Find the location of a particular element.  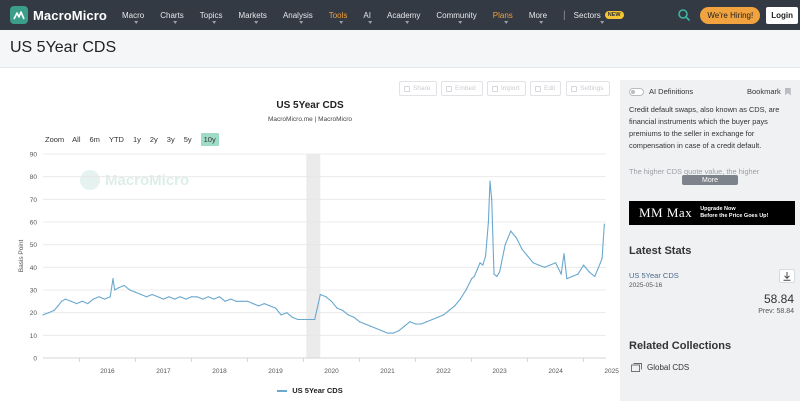

zoom-option-10y: 10y is located at coordinates (209, 139).